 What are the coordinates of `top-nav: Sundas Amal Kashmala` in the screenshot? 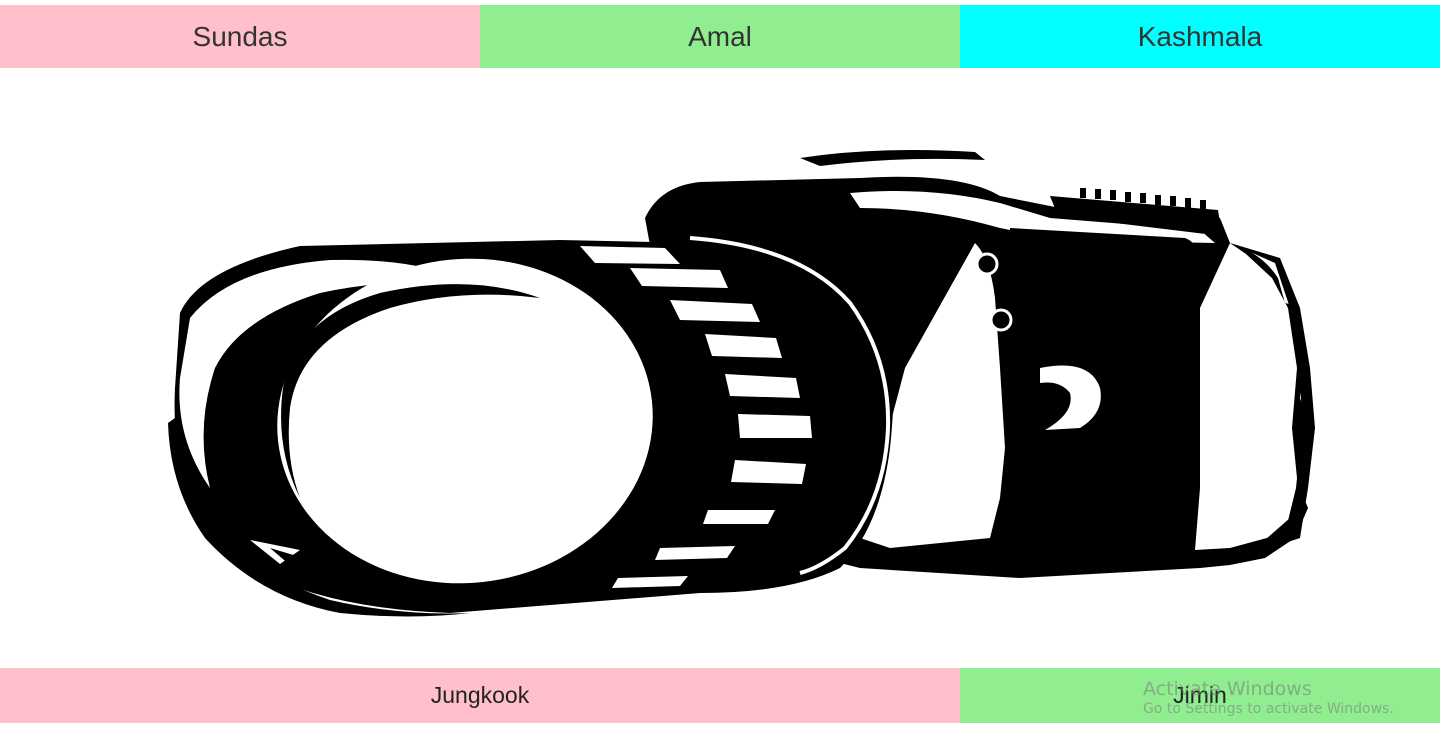 It's located at (720, 36).